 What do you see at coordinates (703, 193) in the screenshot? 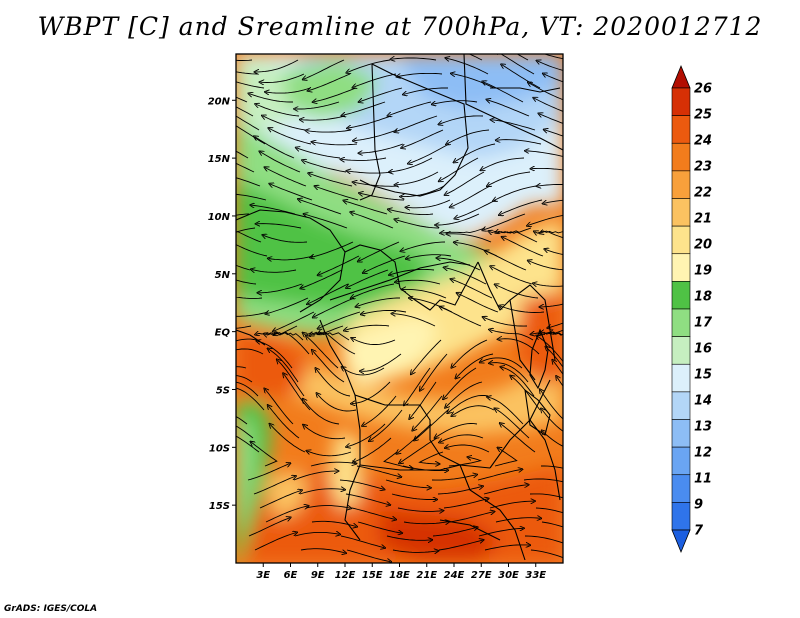
I see `colorbar-label: 22` at bounding box center [703, 193].